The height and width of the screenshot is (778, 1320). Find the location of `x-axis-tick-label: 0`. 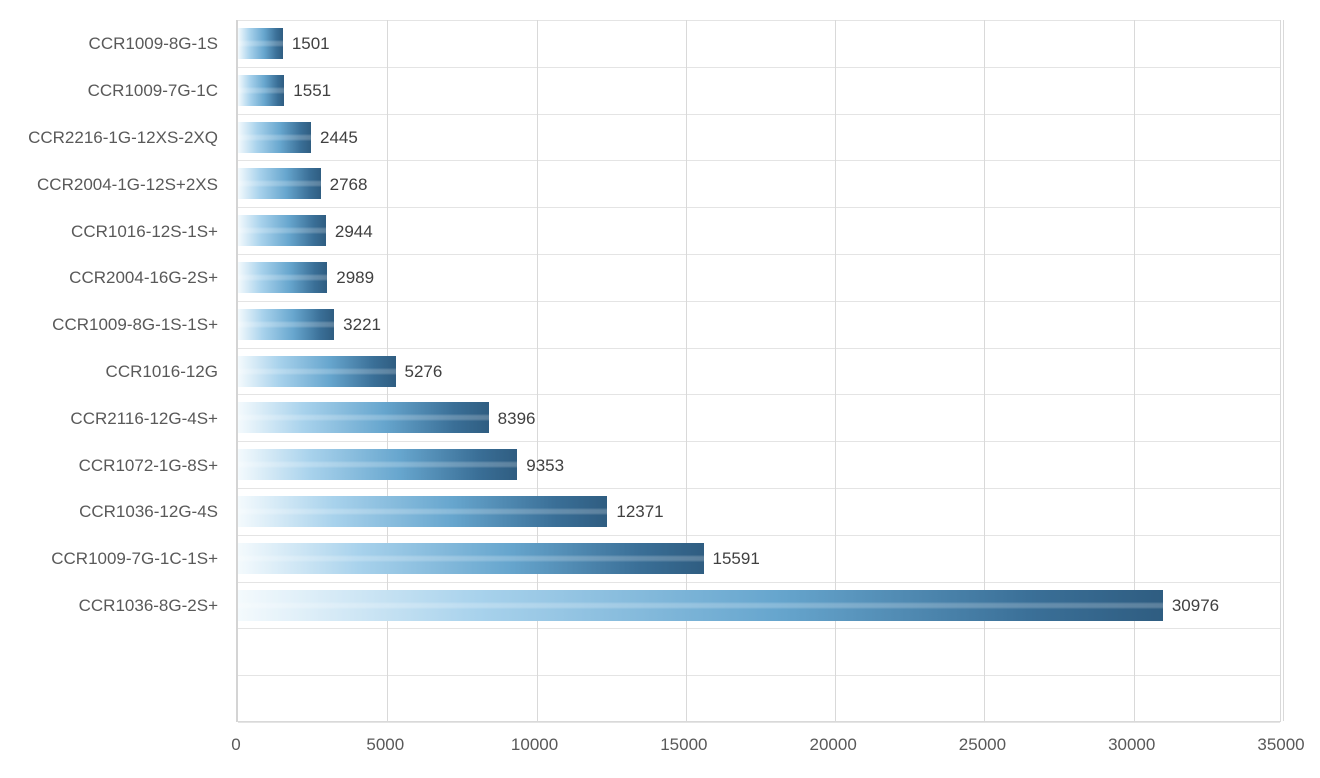

x-axis-tick-label: 0 is located at coordinates (236, 744).